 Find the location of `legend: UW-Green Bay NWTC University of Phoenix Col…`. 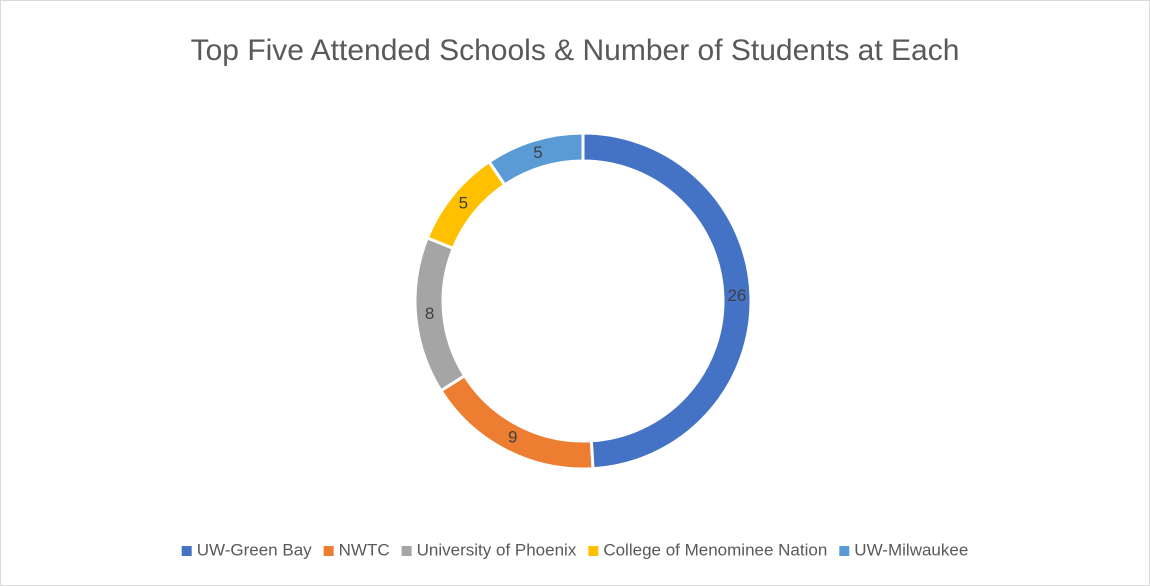

legend: UW-Green Bay NWTC University of Phoenix Col… is located at coordinates (574, 549).